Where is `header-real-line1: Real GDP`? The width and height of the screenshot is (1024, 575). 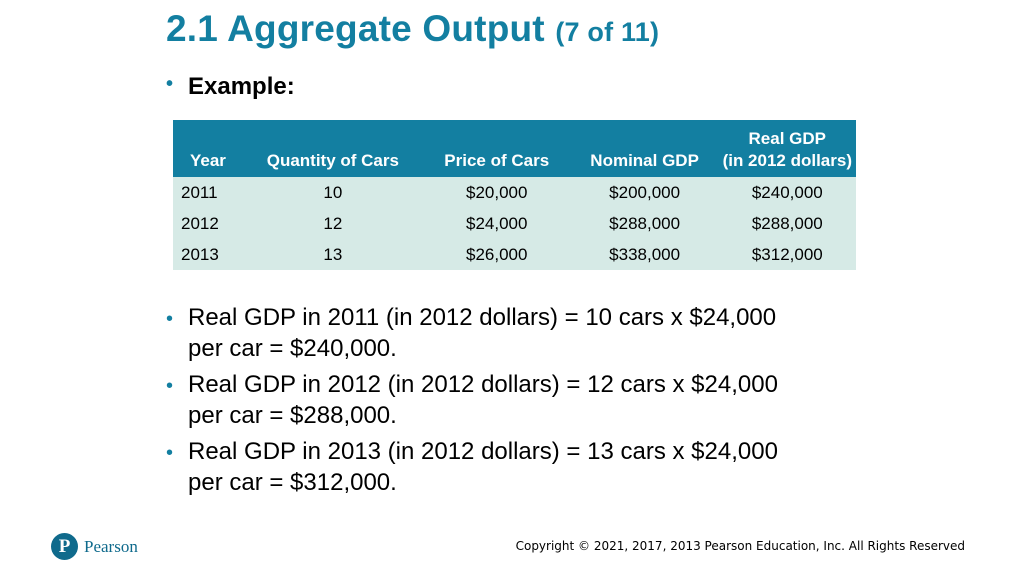
header-real-line1: Real GDP is located at coordinates (787, 138).